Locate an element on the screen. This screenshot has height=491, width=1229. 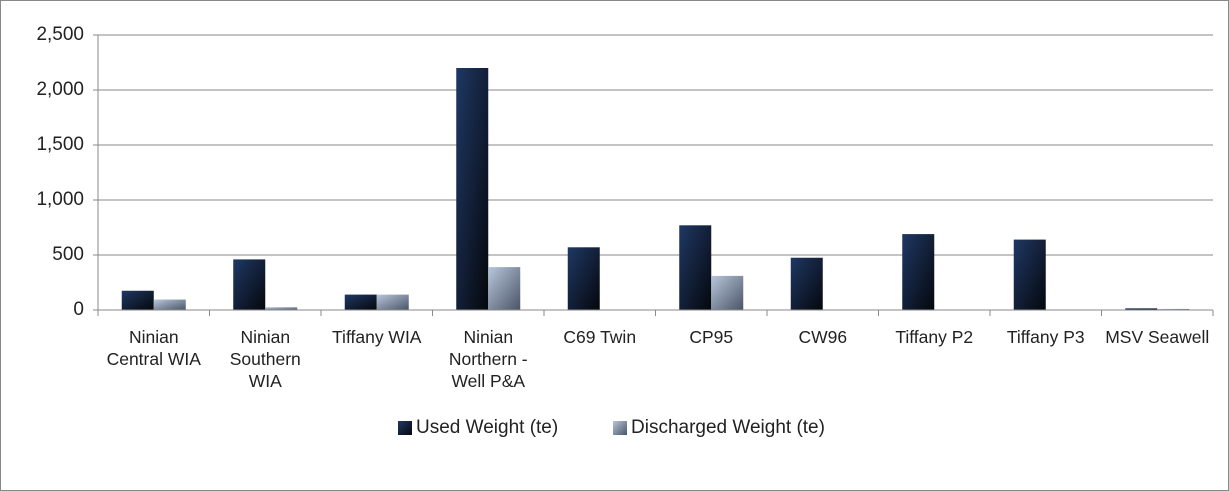
x-tick-label: Ninian Central WIA is located at coordinates (153, 348).